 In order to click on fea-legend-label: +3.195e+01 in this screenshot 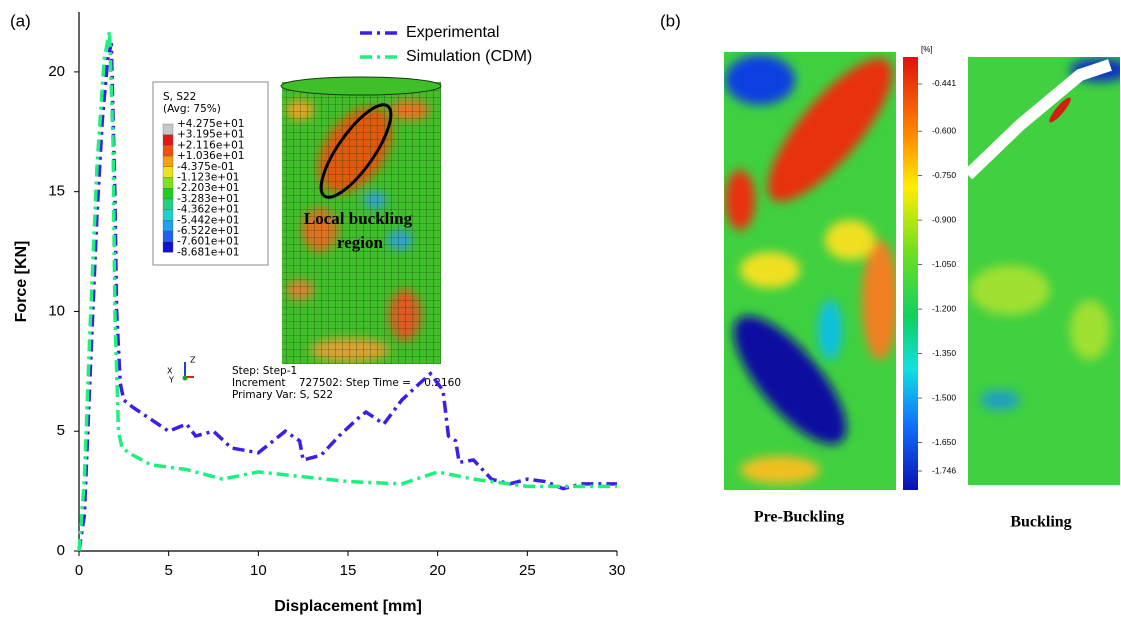, I will do `click(210, 135)`.